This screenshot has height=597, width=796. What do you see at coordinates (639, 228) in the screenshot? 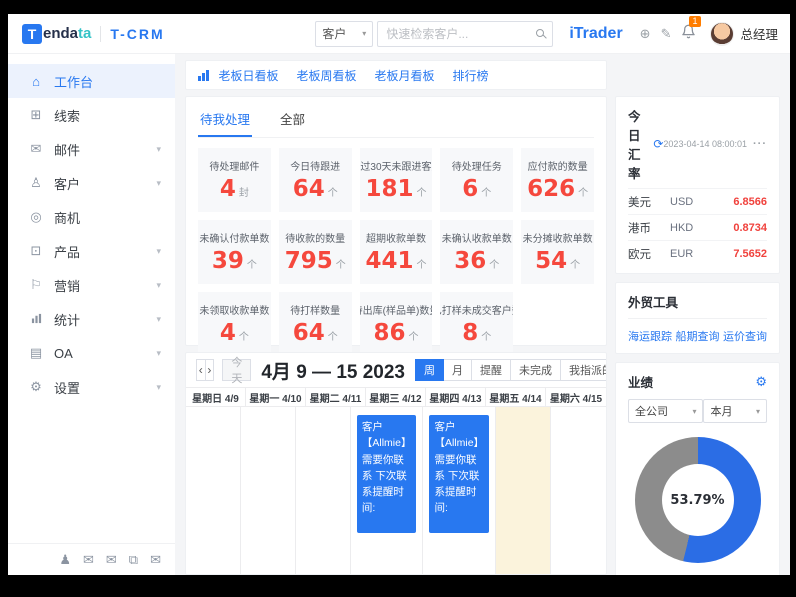
I see `currency-name: 港币` at bounding box center [639, 228].